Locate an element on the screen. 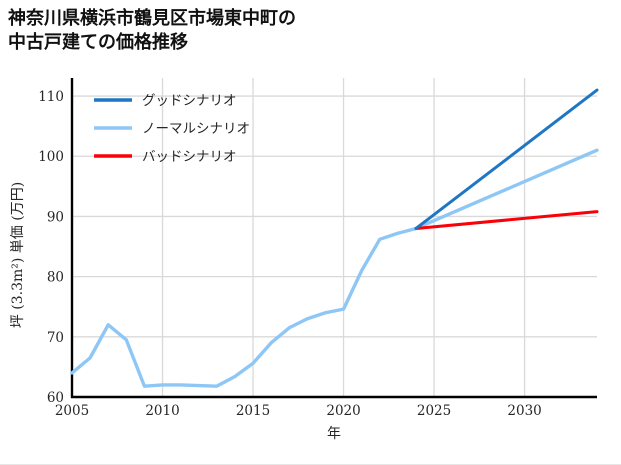 The height and width of the screenshot is (465, 621). chart-title: 神奈川県横浜市鶴見区市場東中町の 中古戸建ての価格推移 is located at coordinates (152, 30).